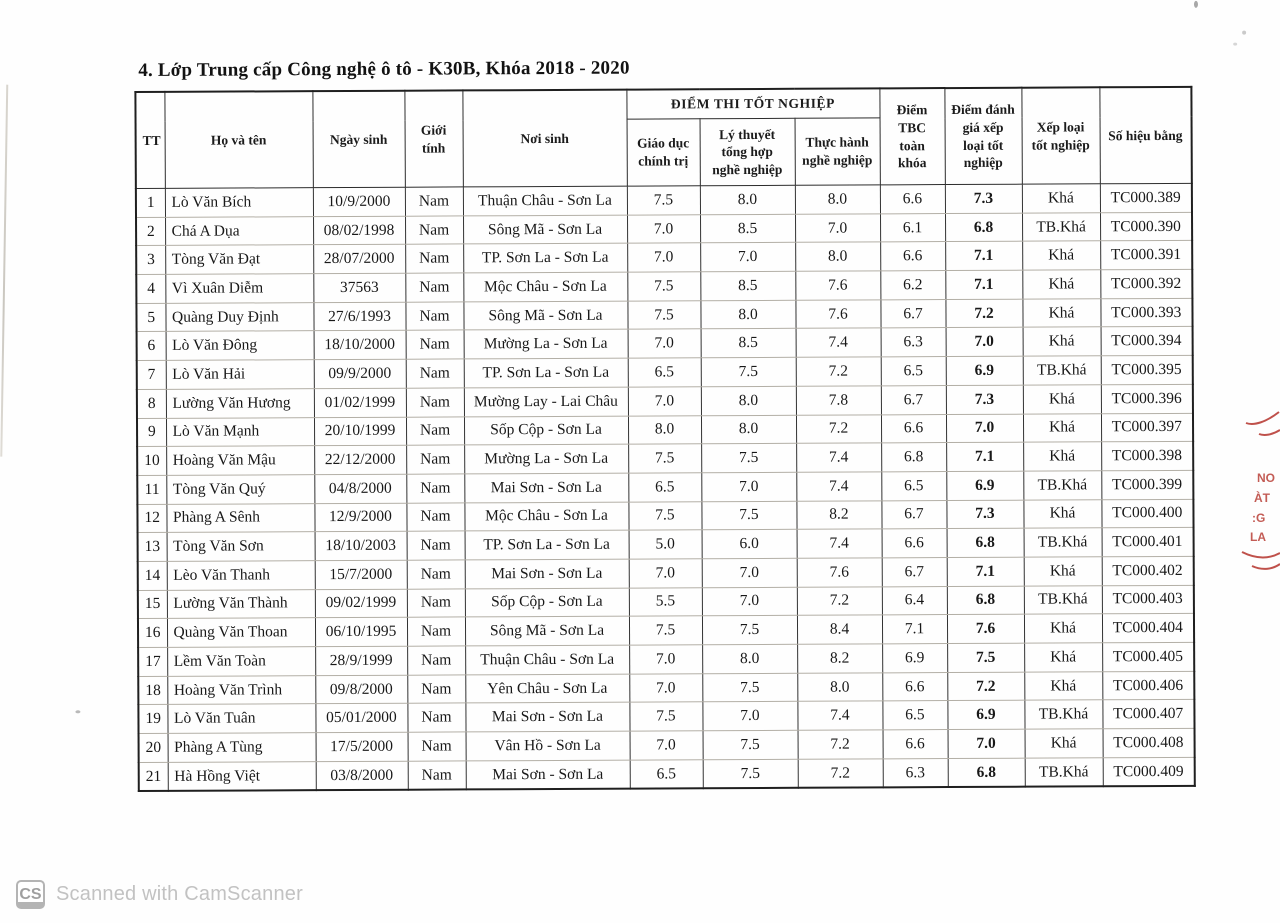 The image size is (1280, 923). Describe the element at coordinates (1148, 714) in the screenshot. I see `cell-serial: TC000.407` at that location.